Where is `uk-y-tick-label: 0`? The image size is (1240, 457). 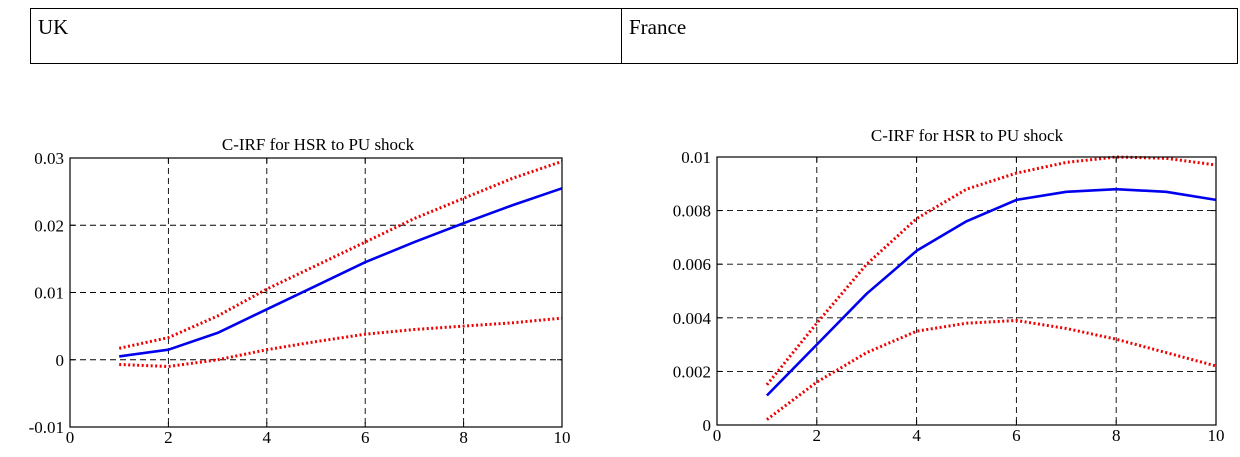 uk-y-tick-label: 0 is located at coordinates (60, 360).